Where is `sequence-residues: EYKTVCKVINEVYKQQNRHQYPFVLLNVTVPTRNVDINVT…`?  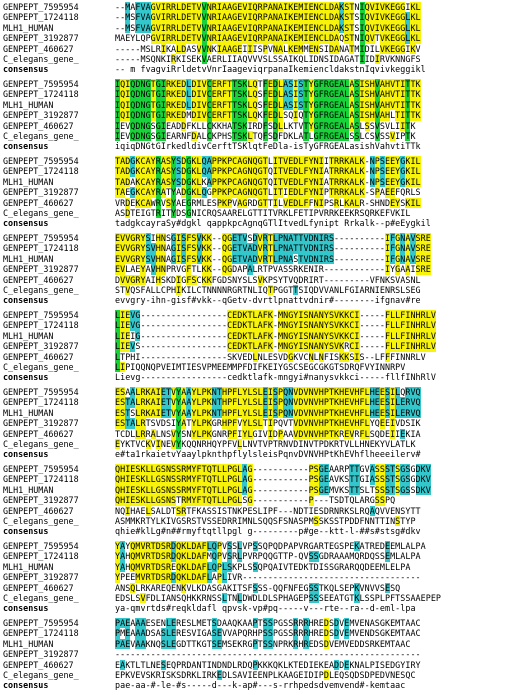 sequence-residues: EYKTVCKVINEVYKQQNRHQYPFVLLNVTVPTRNVDINVT… is located at coordinates (265, 444).